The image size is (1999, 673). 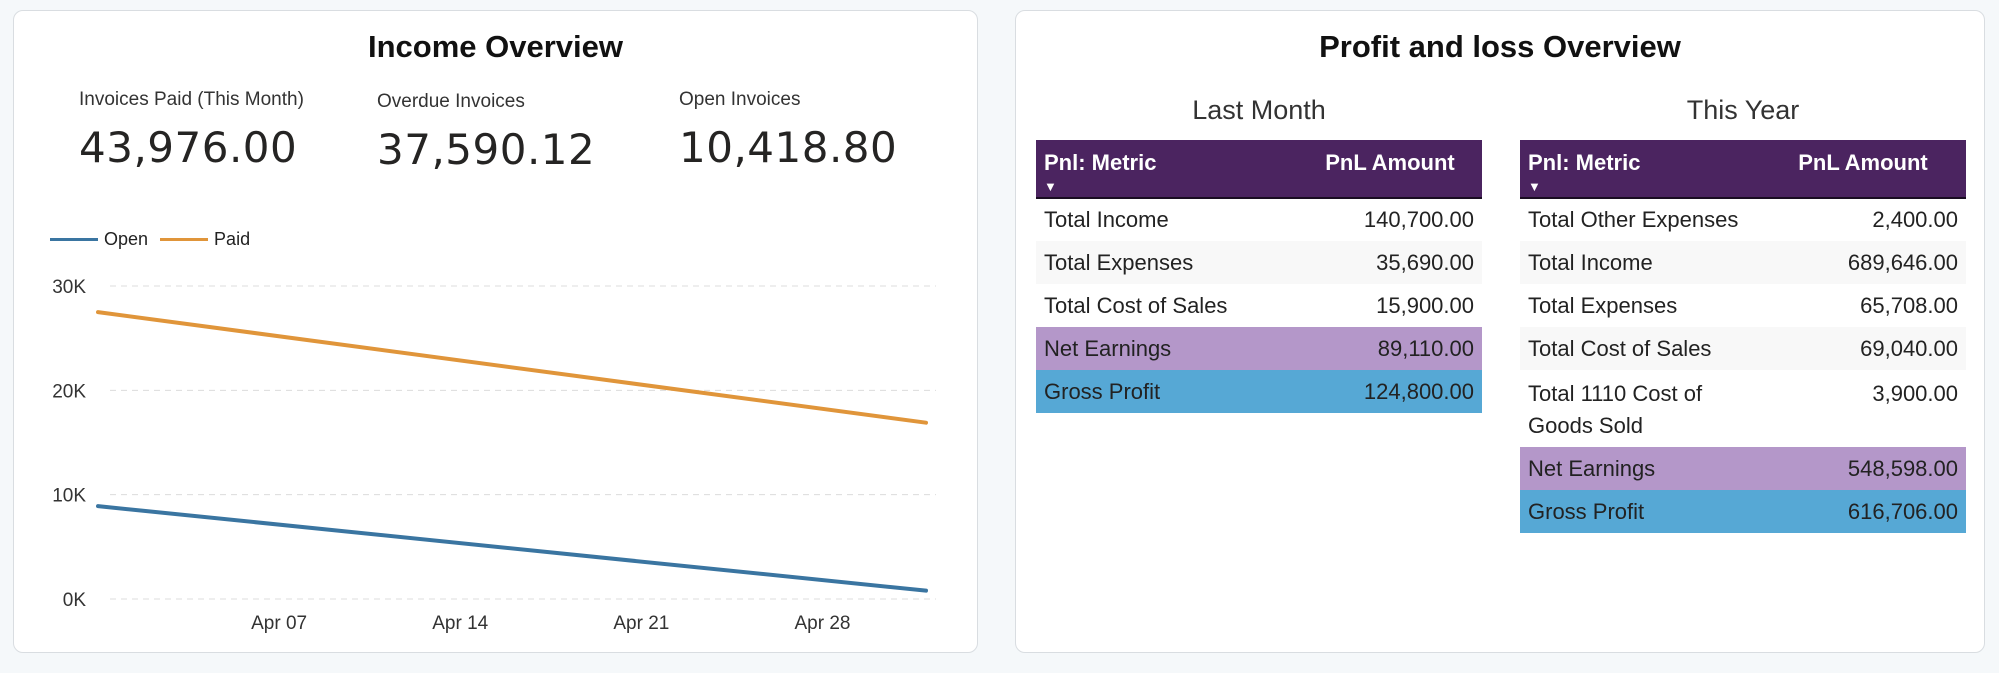 What do you see at coordinates (486, 149) in the screenshot?
I see `kpi-value: 37,590.12` at bounding box center [486, 149].